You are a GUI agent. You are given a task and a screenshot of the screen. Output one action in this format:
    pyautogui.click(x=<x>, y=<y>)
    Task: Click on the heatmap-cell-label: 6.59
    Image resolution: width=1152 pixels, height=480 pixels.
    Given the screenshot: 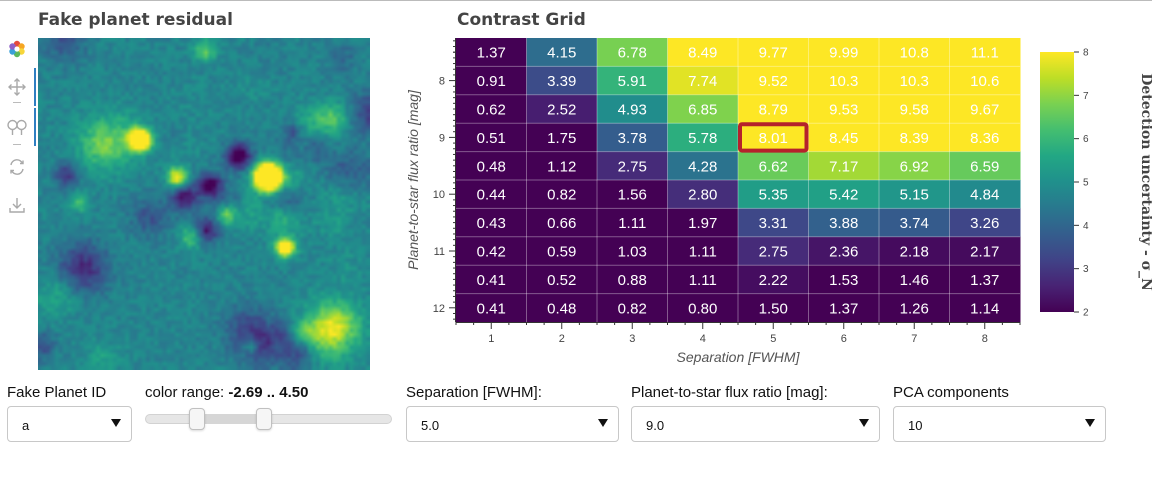 What is the action you would take?
    pyautogui.click(x=984, y=166)
    